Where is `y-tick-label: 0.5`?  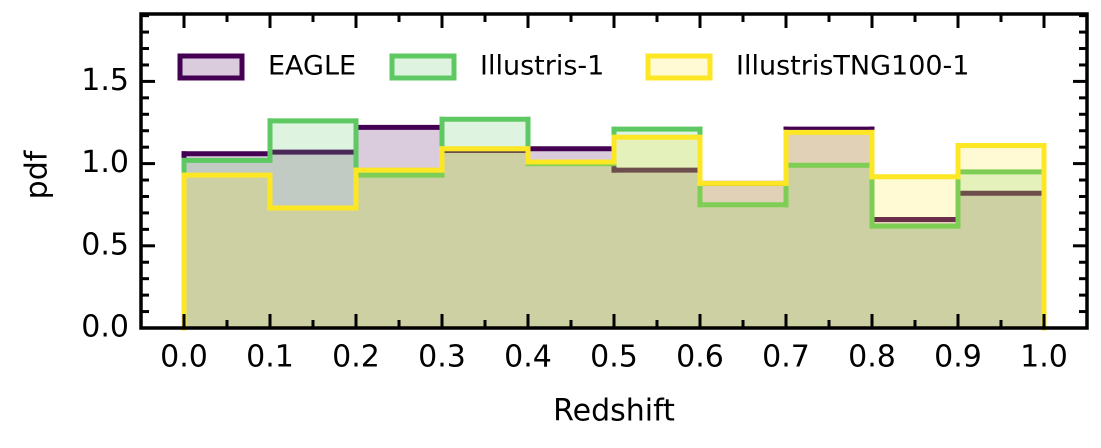 y-tick-label: 0.5 is located at coordinates (105, 244).